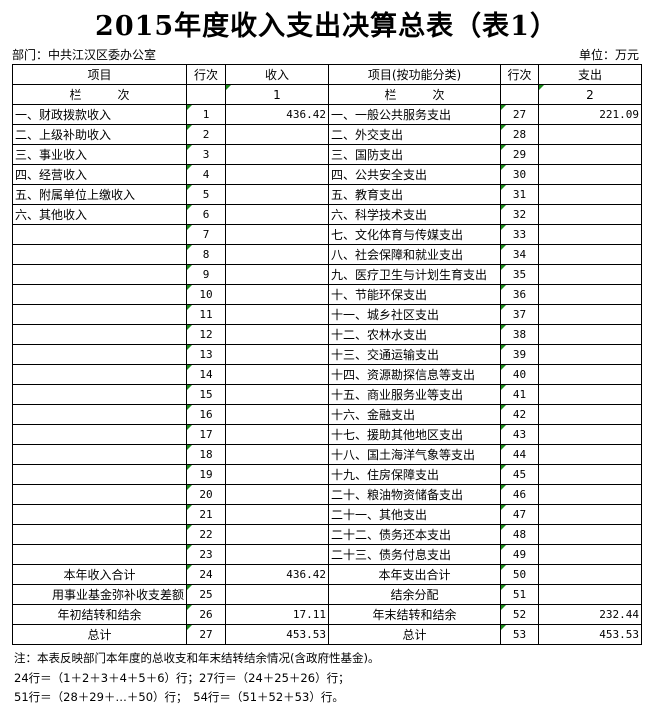  What do you see at coordinates (414, 634) in the screenshot?
I see `expense-item: 总计` at bounding box center [414, 634].